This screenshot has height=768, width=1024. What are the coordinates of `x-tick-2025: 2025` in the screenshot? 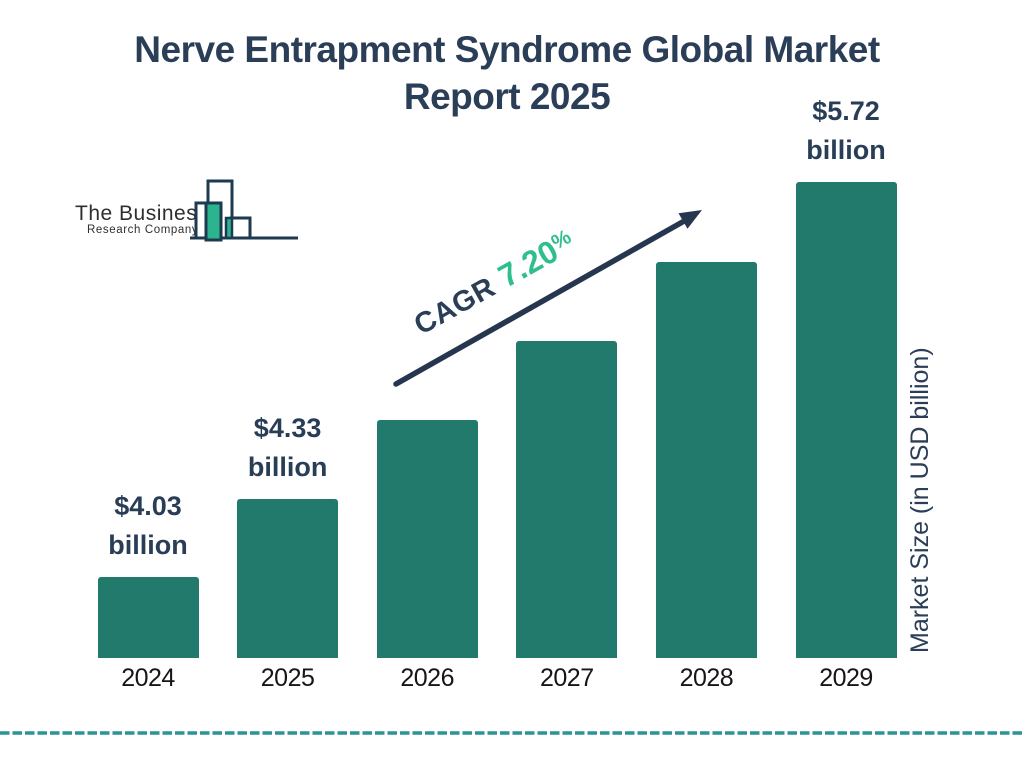 It's located at (287, 678).